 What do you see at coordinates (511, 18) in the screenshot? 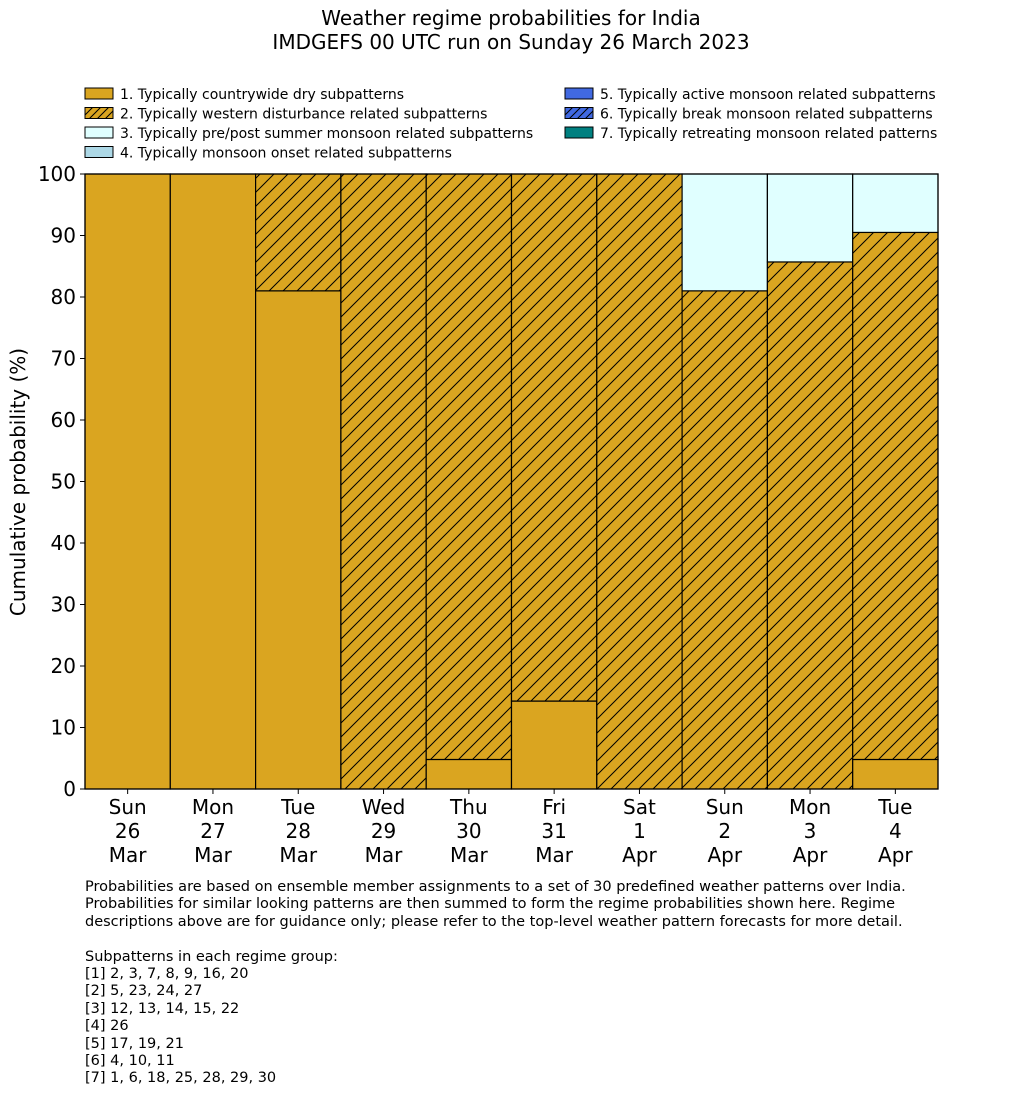
I see `chart-title: Weather regime probabilities for India` at bounding box center [511, 18].